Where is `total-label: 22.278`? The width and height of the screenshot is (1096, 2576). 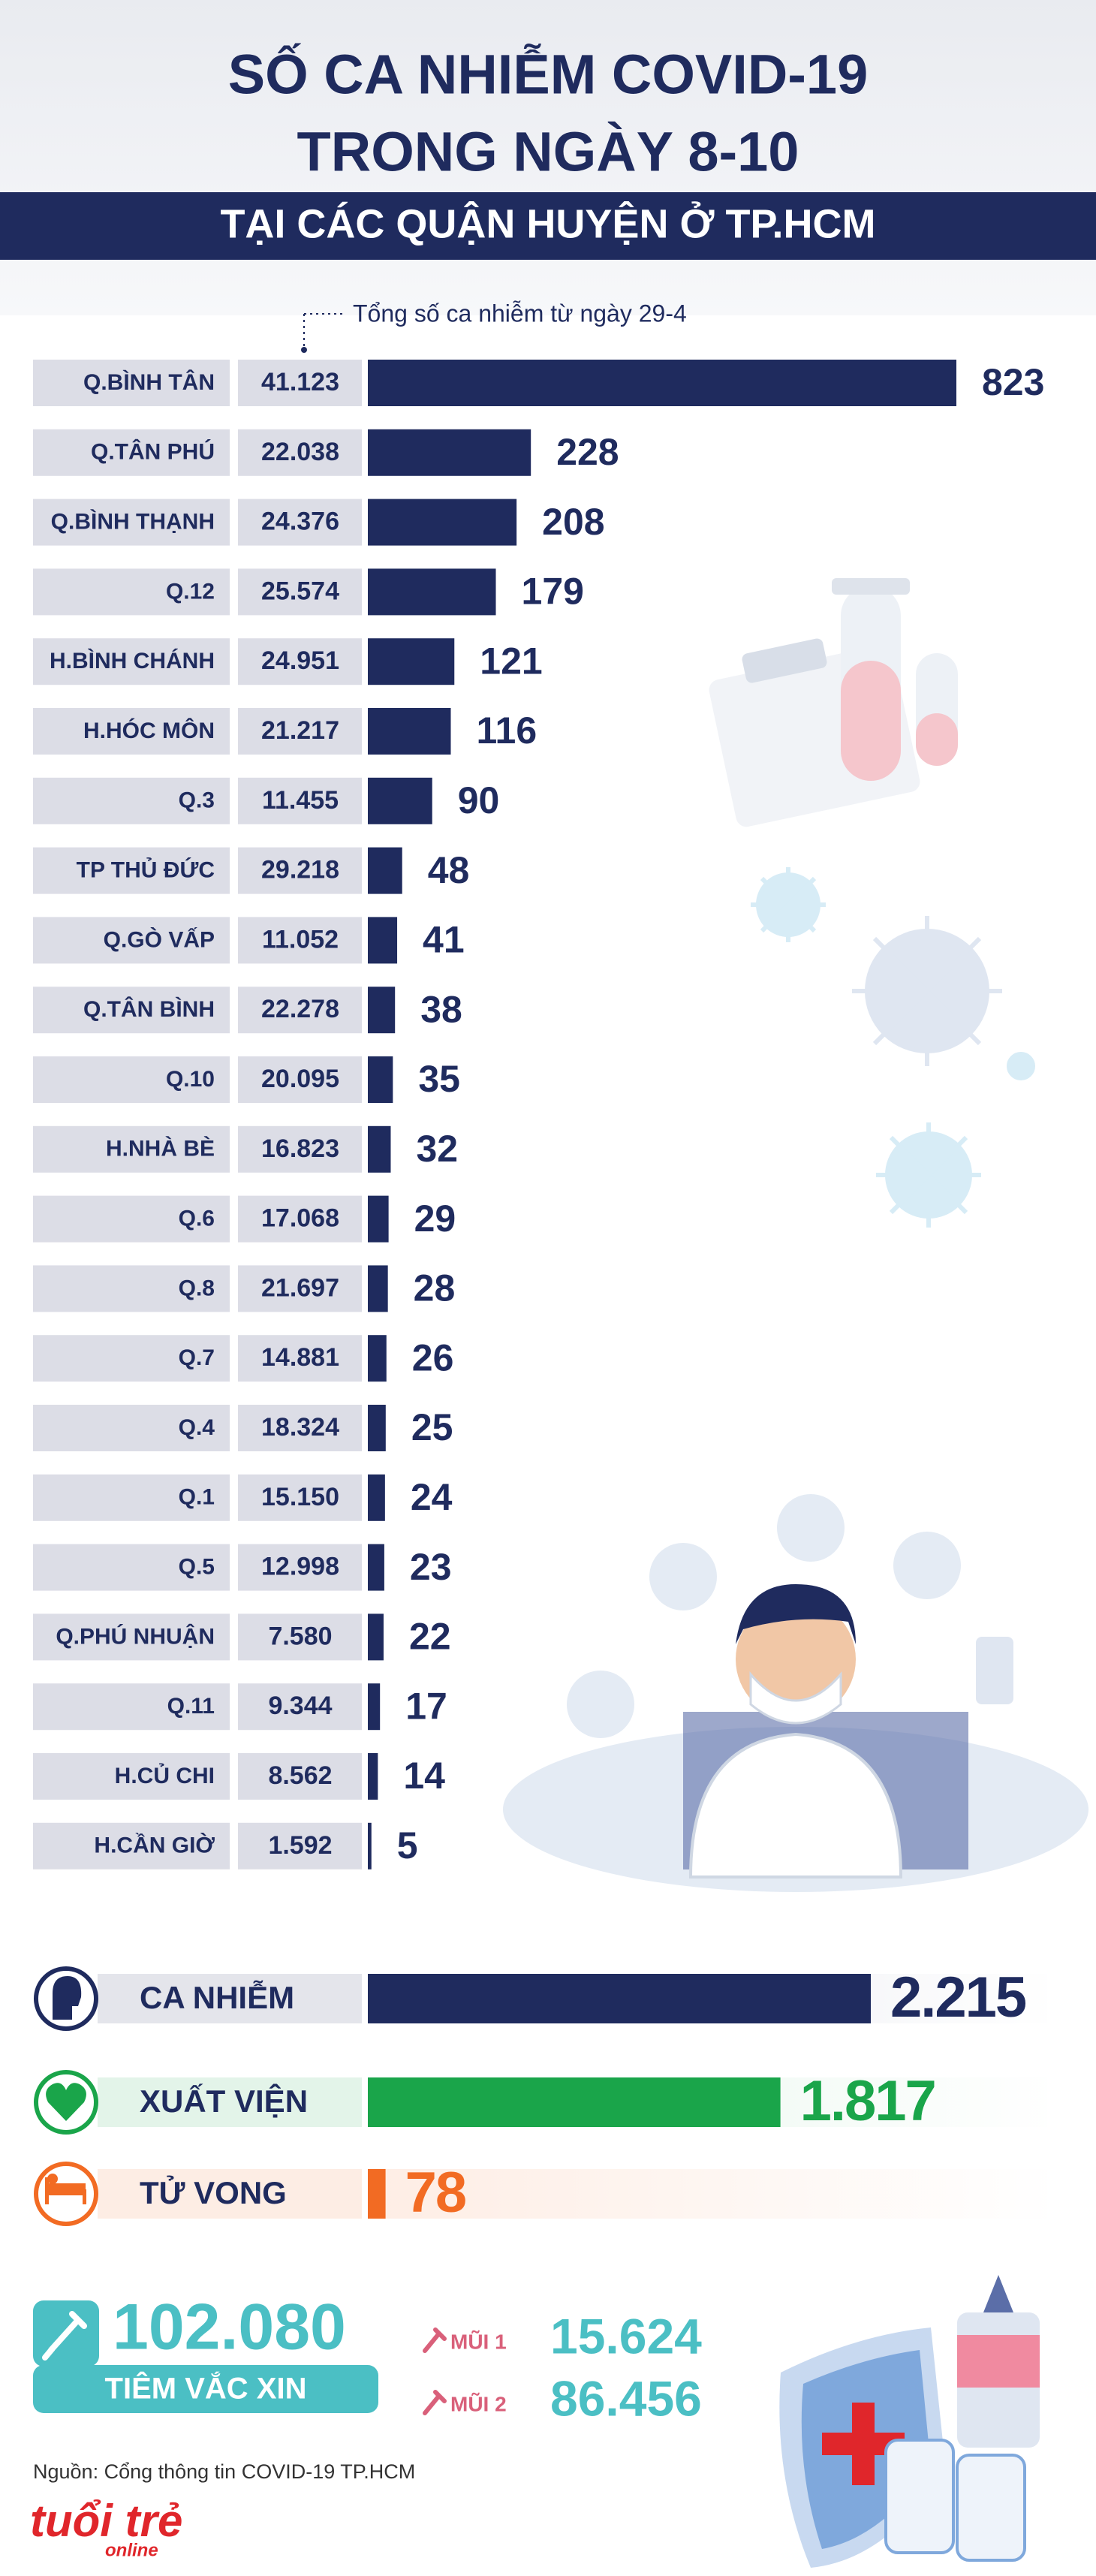
total-label: 22.278 is located at coordinates (300, 1009).